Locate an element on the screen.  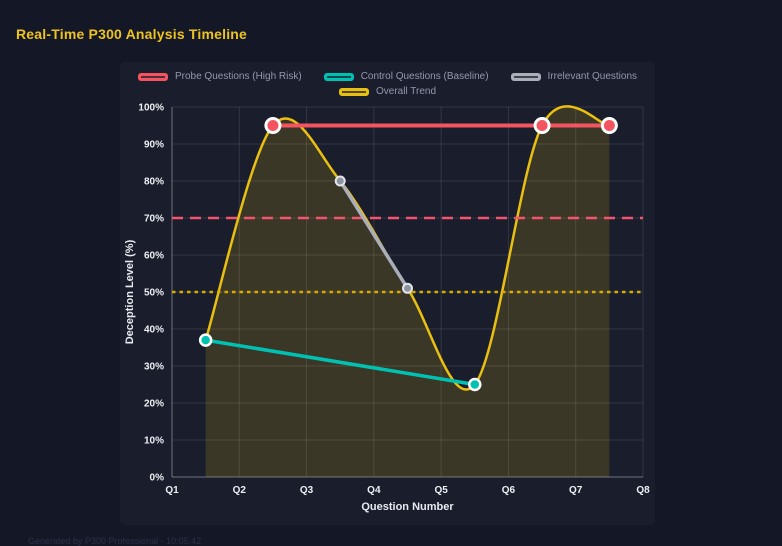
y-tick-label: 30% is located at coordinates (154, 367).